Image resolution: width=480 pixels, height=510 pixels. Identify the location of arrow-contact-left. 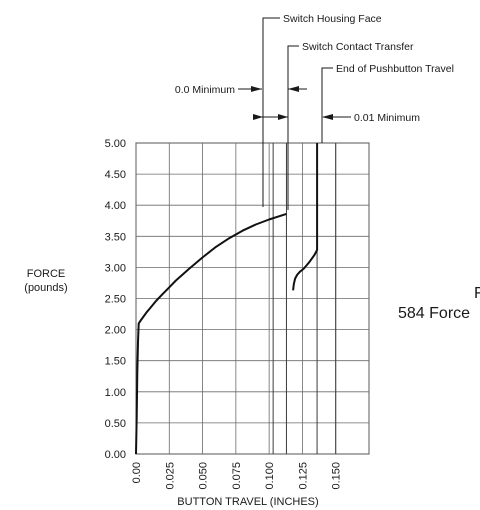
(283, 117).